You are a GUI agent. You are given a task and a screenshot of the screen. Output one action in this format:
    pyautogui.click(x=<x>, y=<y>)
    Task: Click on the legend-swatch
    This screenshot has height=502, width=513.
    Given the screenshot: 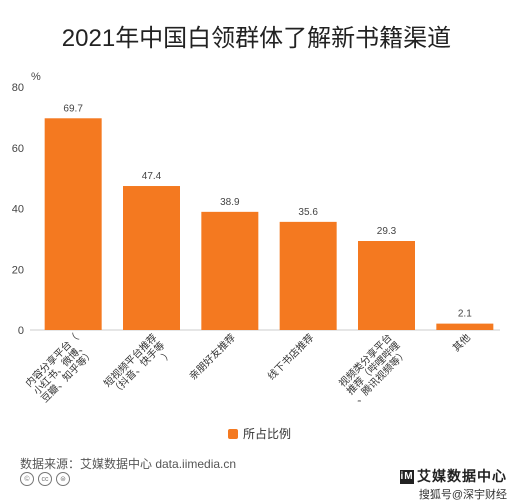 What is the action you would take?
    pyautogui.click(x=233, y=433)
    